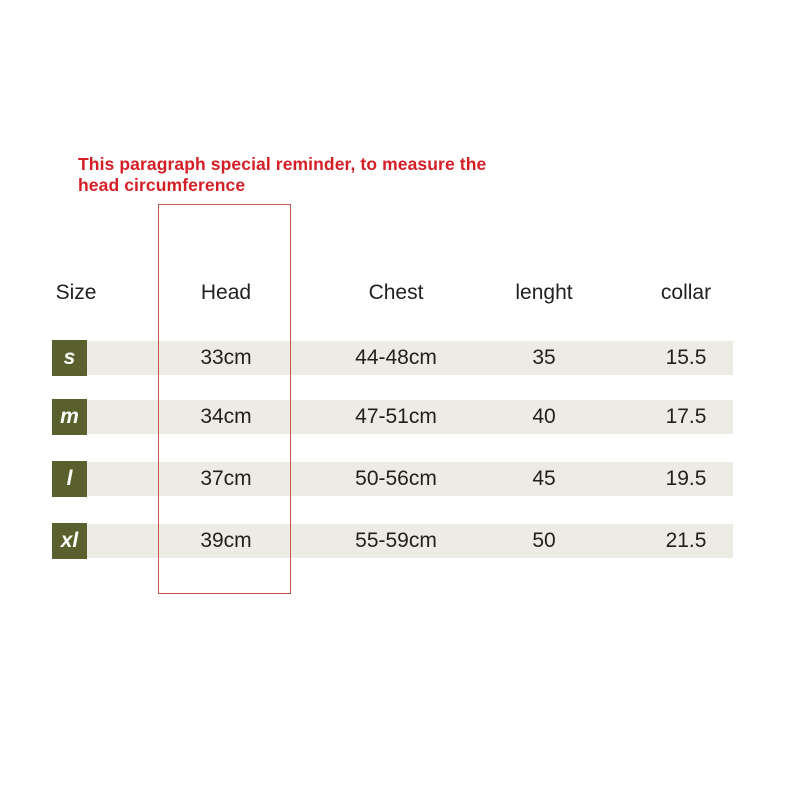  What do you see at coordinates (544, 416) in the screenshot?
I see `length-cell: 40` at bounding box center [544, 416].